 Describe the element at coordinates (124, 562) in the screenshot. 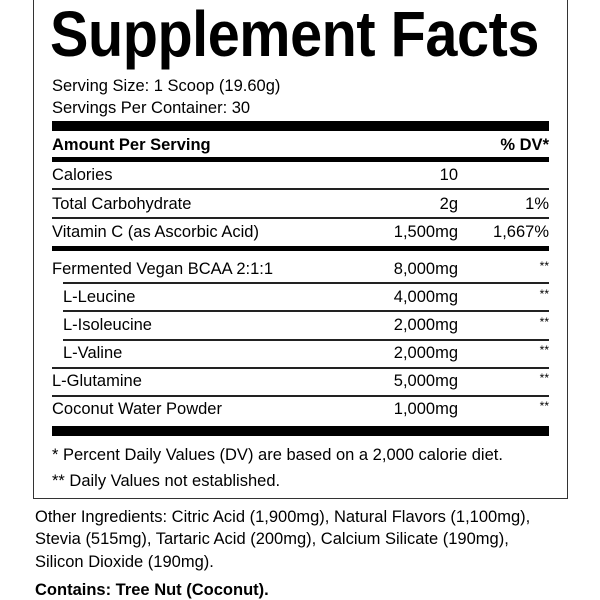

I see `other-ingredients-line: Silicon Dioxide (190mg).` at that location.